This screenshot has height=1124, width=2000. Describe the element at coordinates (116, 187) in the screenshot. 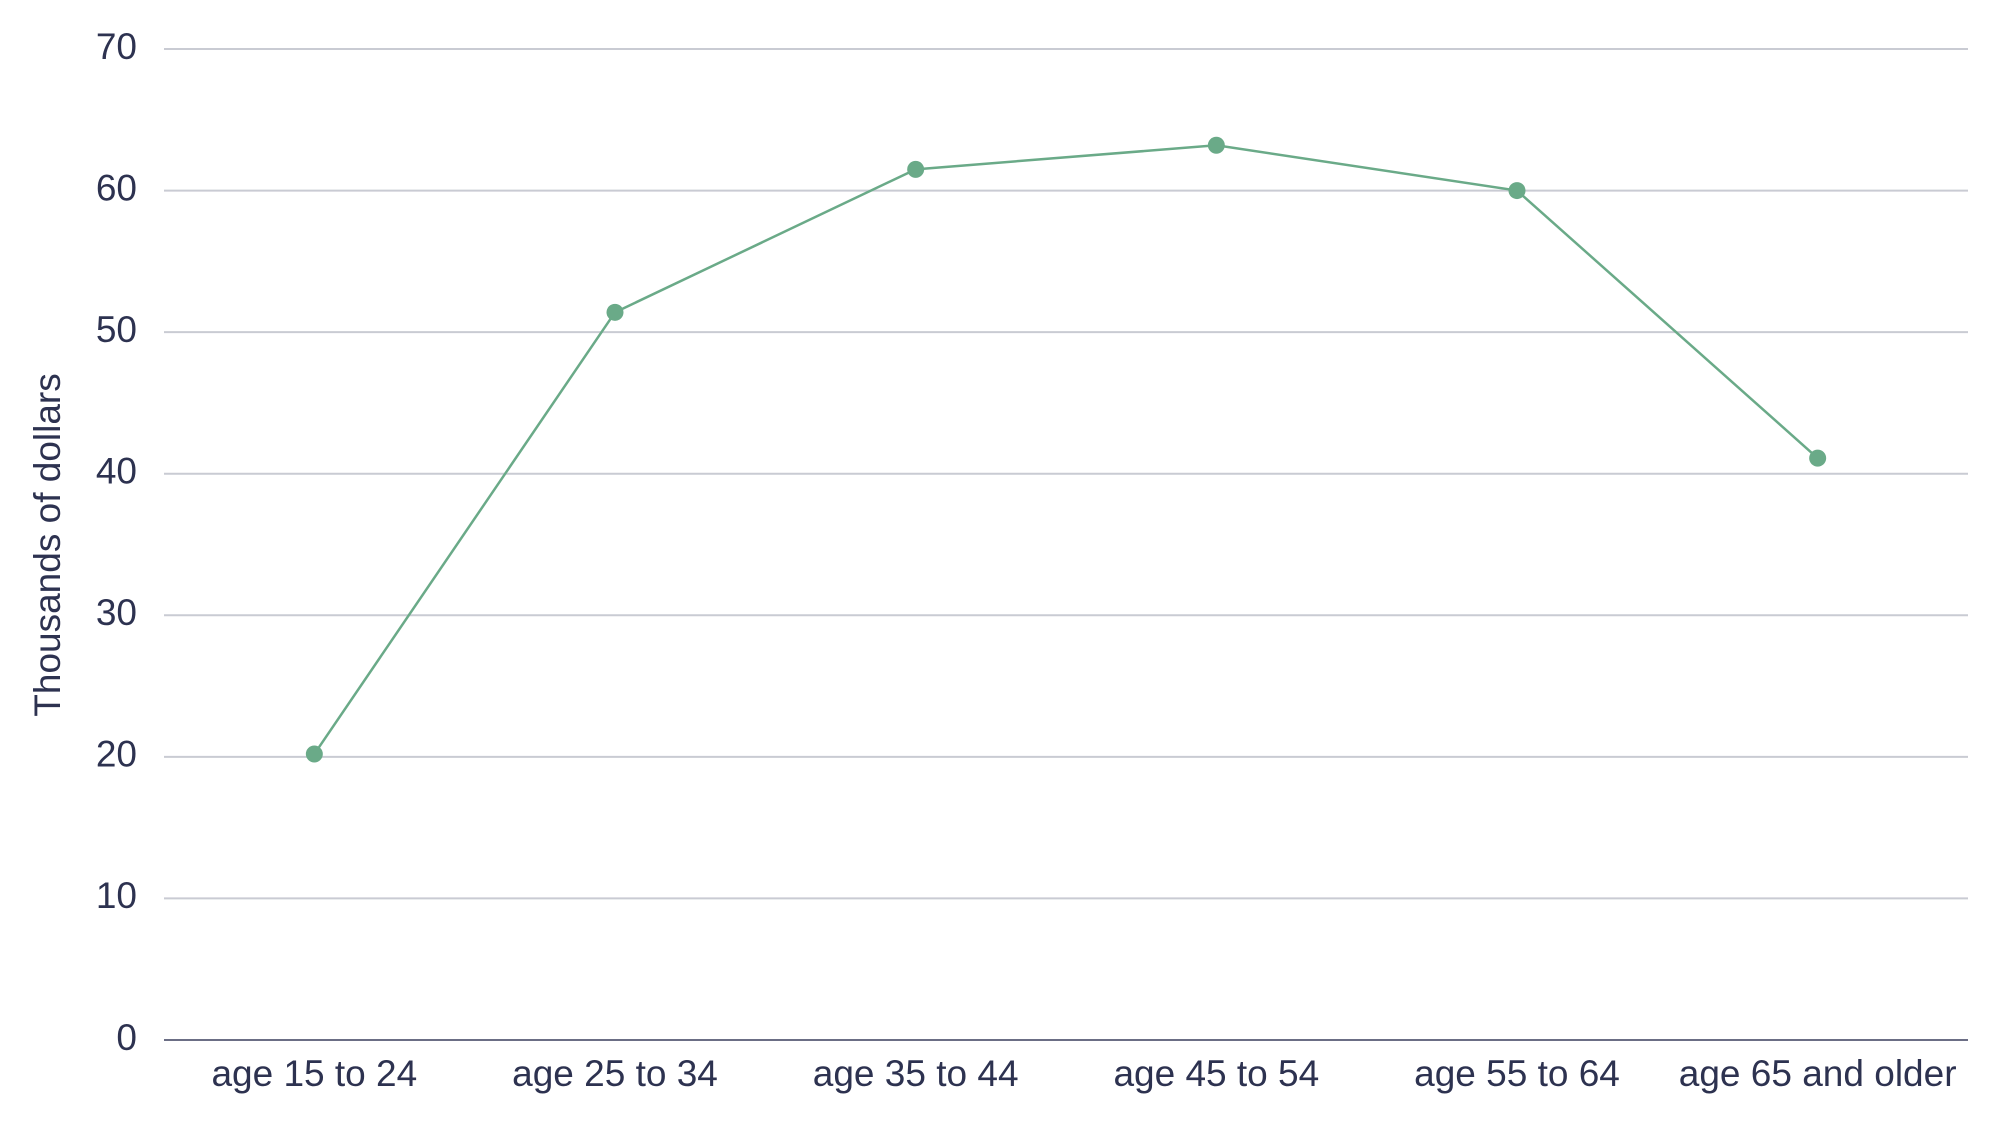

I see `y-tick-label: 60` at that location.